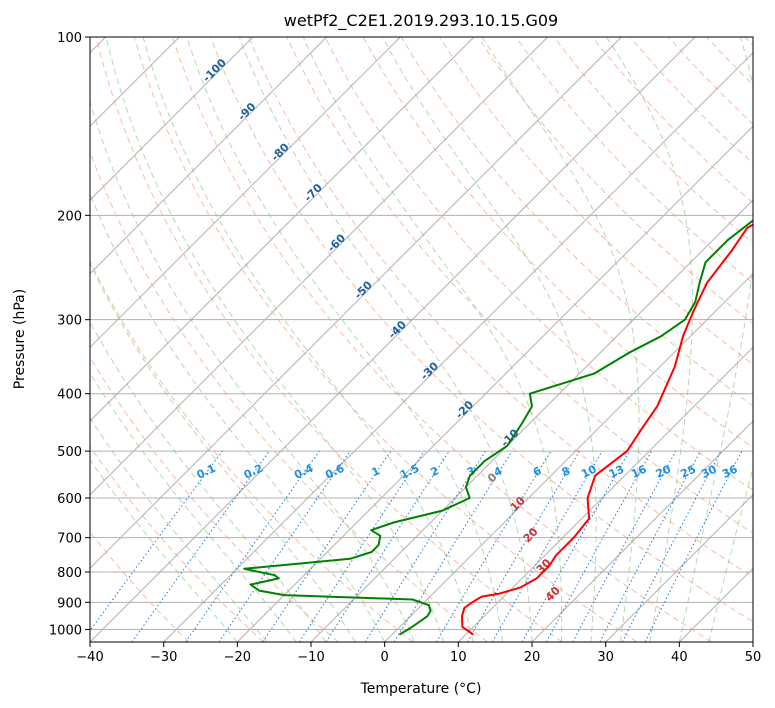 The height and width of the screenshot is (708, 775). I want to click on mixing-ratio-label: 30, so click(709, 471).